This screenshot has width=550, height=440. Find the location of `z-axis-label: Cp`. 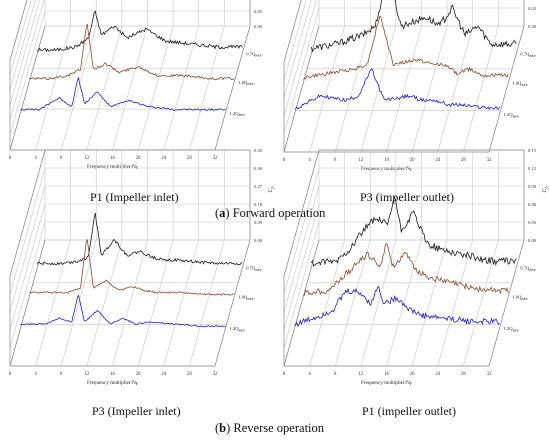

z-axis-label: Cp is located at coordinates (545, 188).